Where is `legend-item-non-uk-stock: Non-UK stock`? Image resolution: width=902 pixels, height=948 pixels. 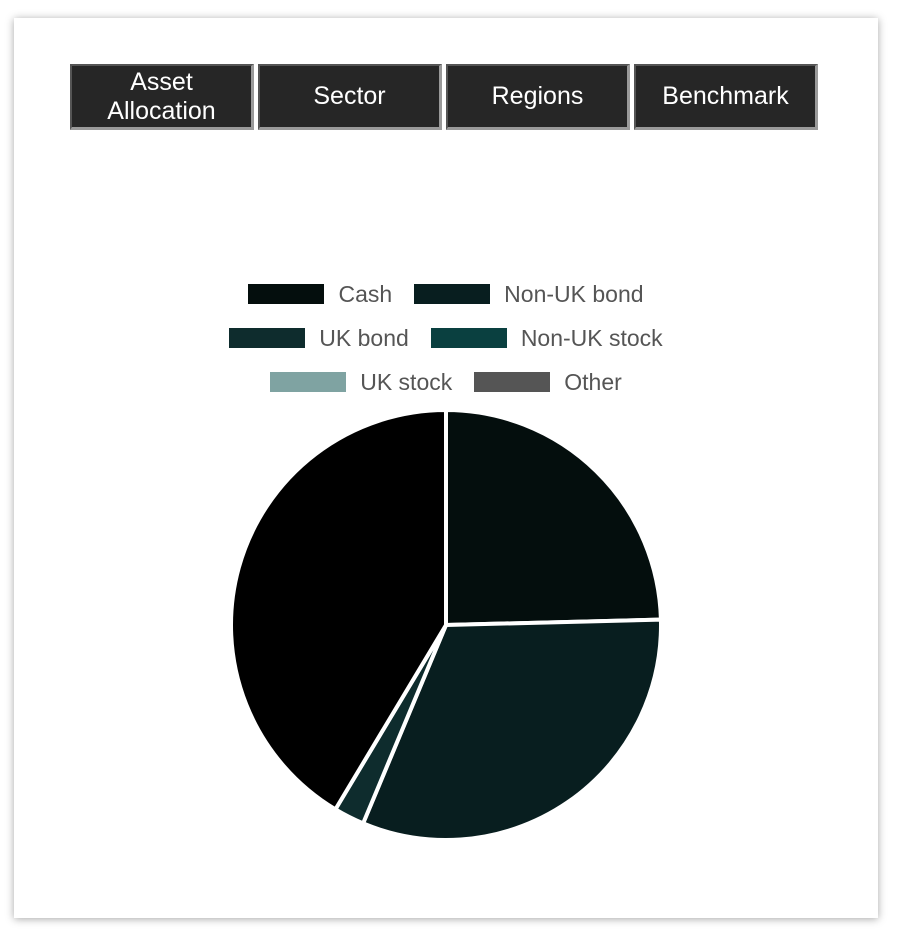 legend-item-non-uk-stock: Non-UK stock is located at coordinates (546, 338).